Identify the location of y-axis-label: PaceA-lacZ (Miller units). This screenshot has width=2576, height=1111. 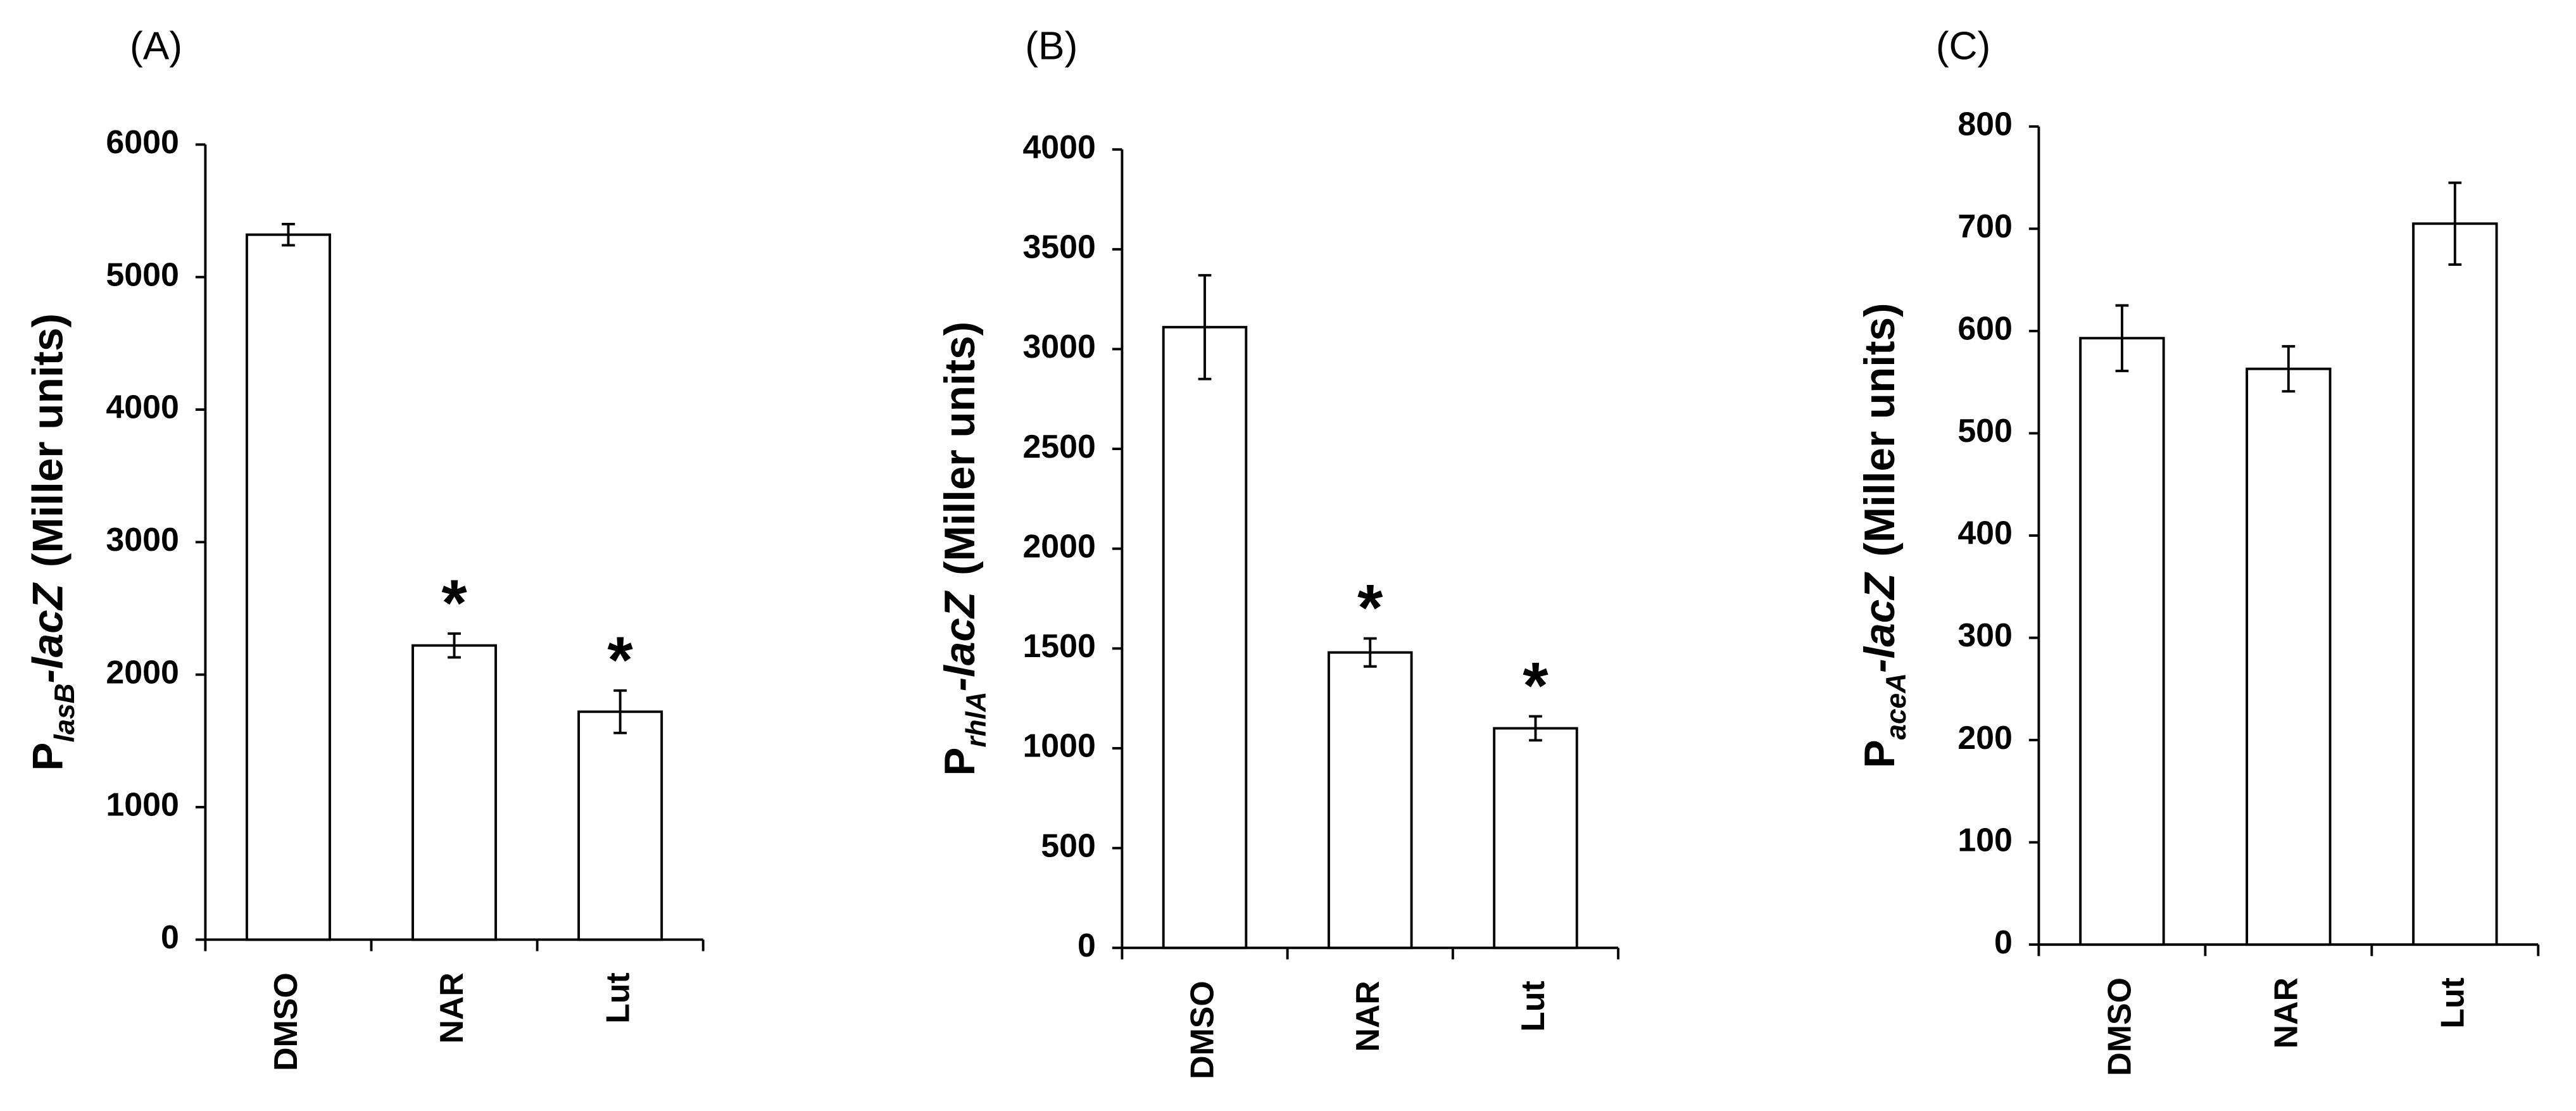
(1884, 535).